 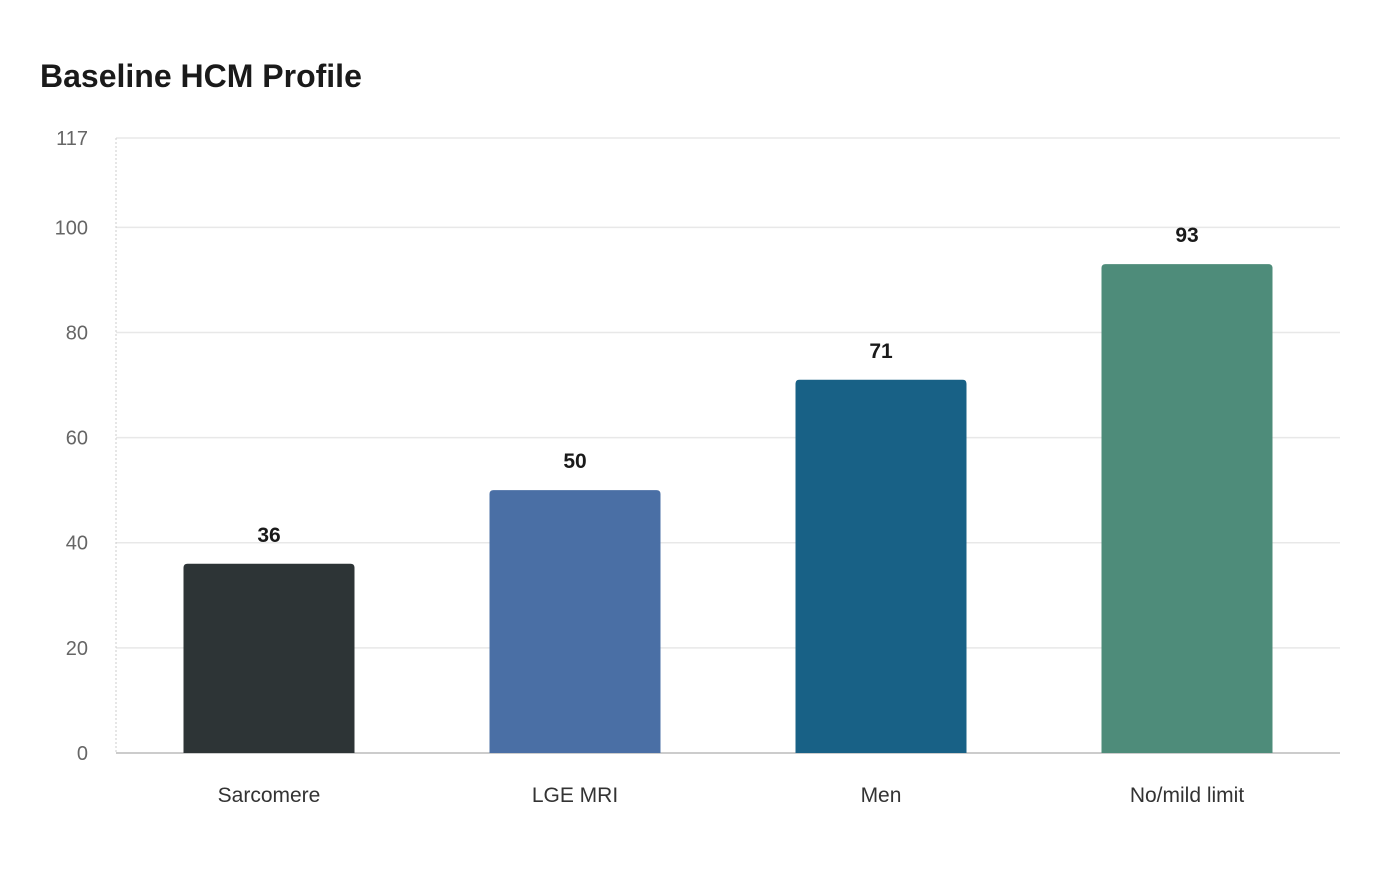 I want to click on x-tick-label: Men, so click(x=881, y=795).